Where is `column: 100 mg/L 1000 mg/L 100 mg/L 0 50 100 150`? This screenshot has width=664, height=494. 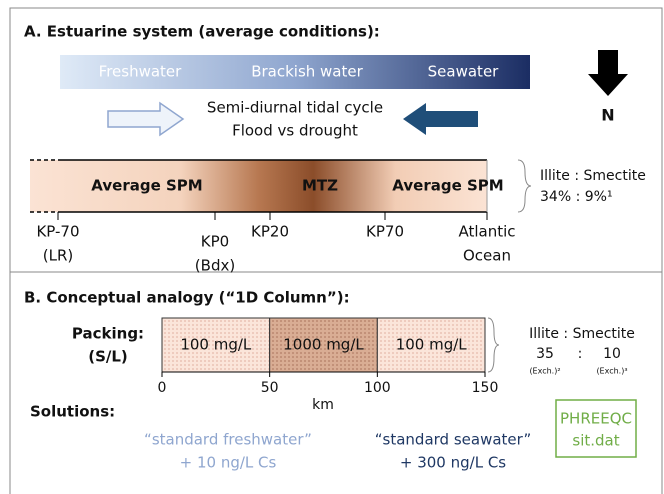
column: 100 mg/L 1000 mg/L 100 mg/L 0 50 100 150 is located at coordinates (328, 356).